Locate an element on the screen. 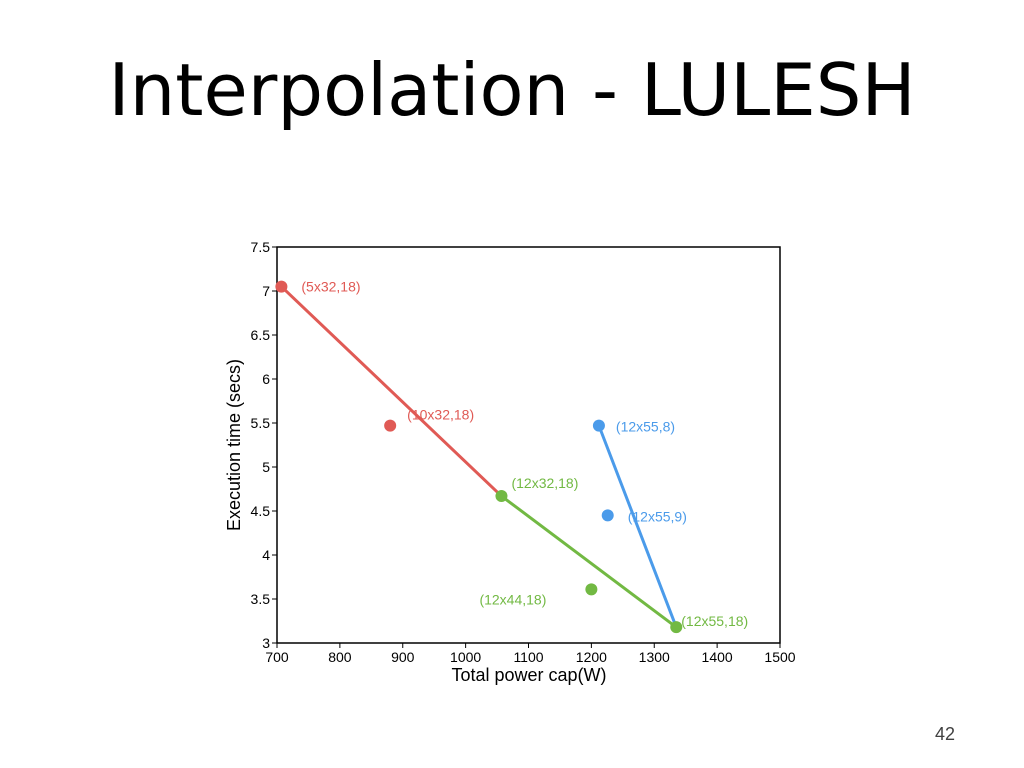 The image size is (1024, 768). y-tick-label: 6.5 is located at coordinates (261, 335).